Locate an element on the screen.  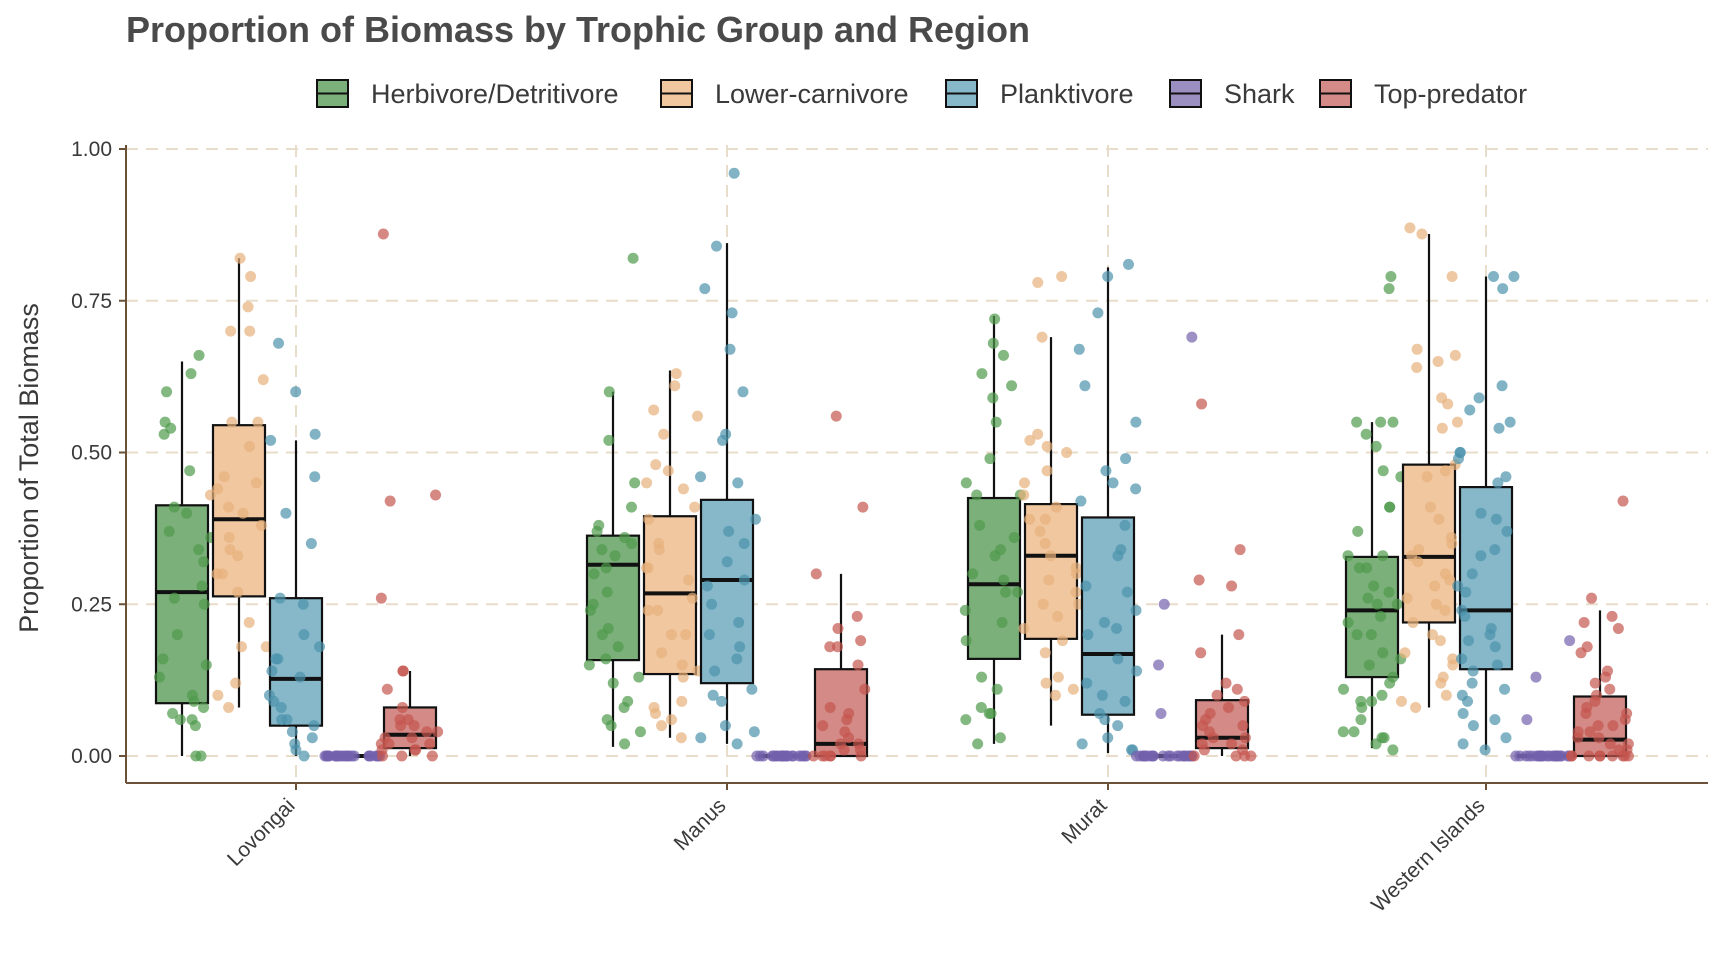
legend-label: Top-predator is located at coordinates (1450, 94).